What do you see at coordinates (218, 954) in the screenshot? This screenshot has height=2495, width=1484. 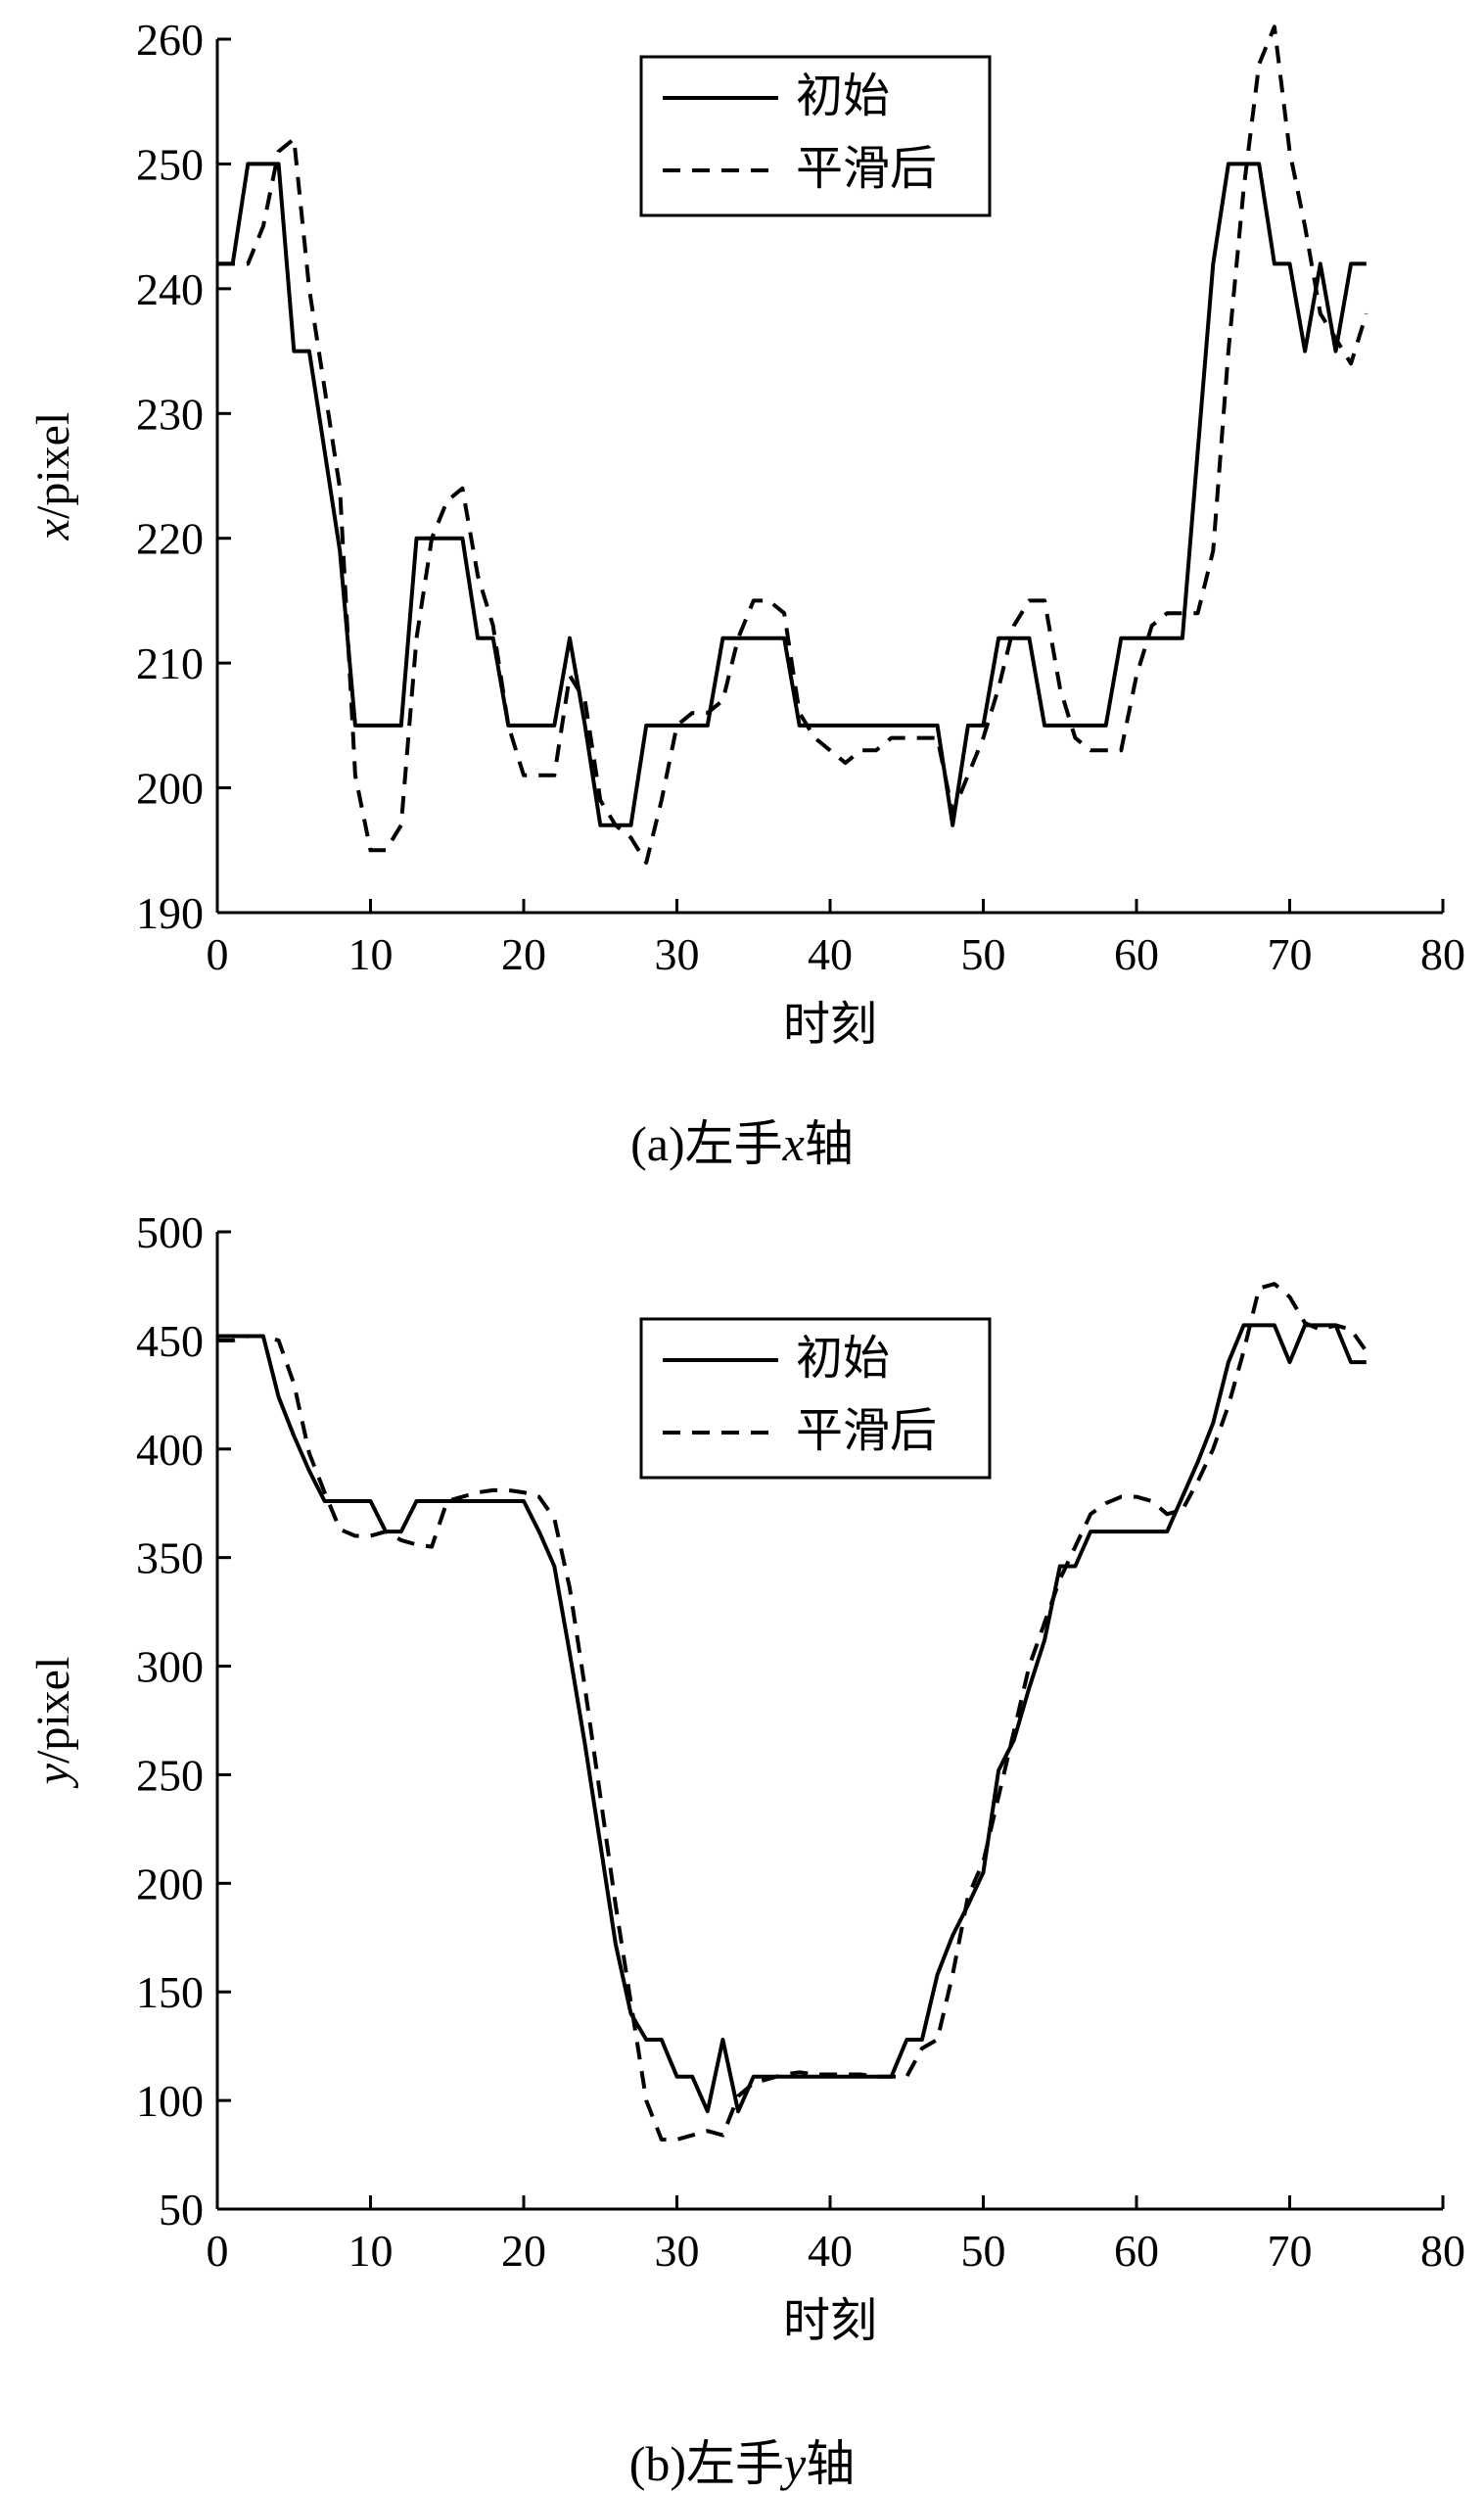 I see `chart-a-x-tick-label: 0` at bounding box center [218, 954].